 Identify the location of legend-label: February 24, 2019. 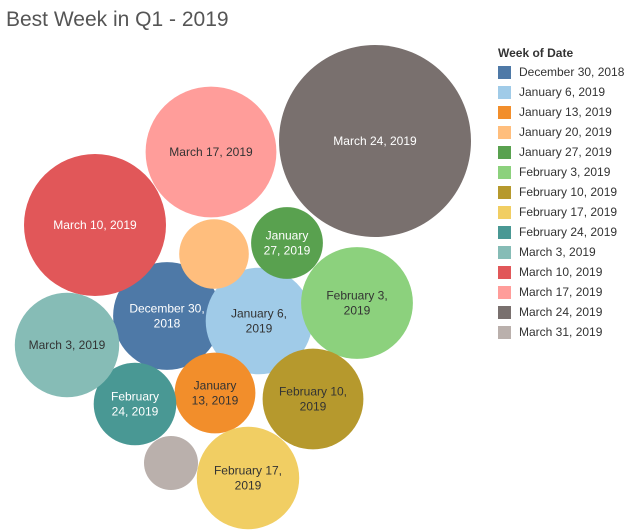
(568, 232).